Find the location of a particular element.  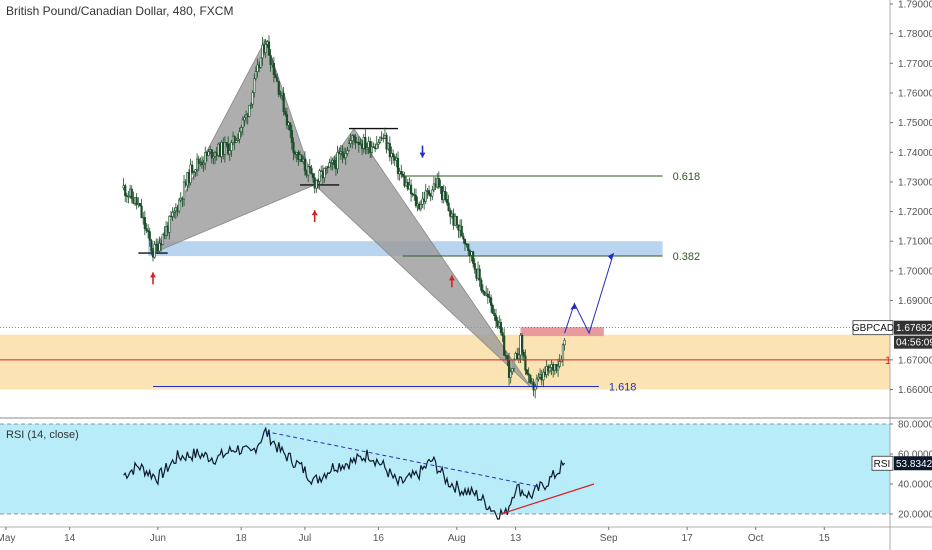

time-tick-label: Jul is located at coordinates (305, 538).